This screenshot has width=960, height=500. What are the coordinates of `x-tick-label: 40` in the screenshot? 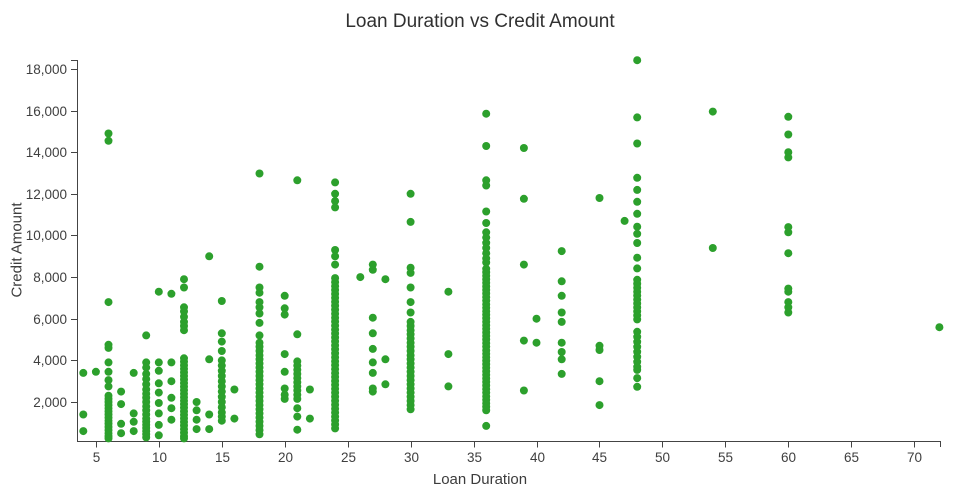 It's located at (537, 457).